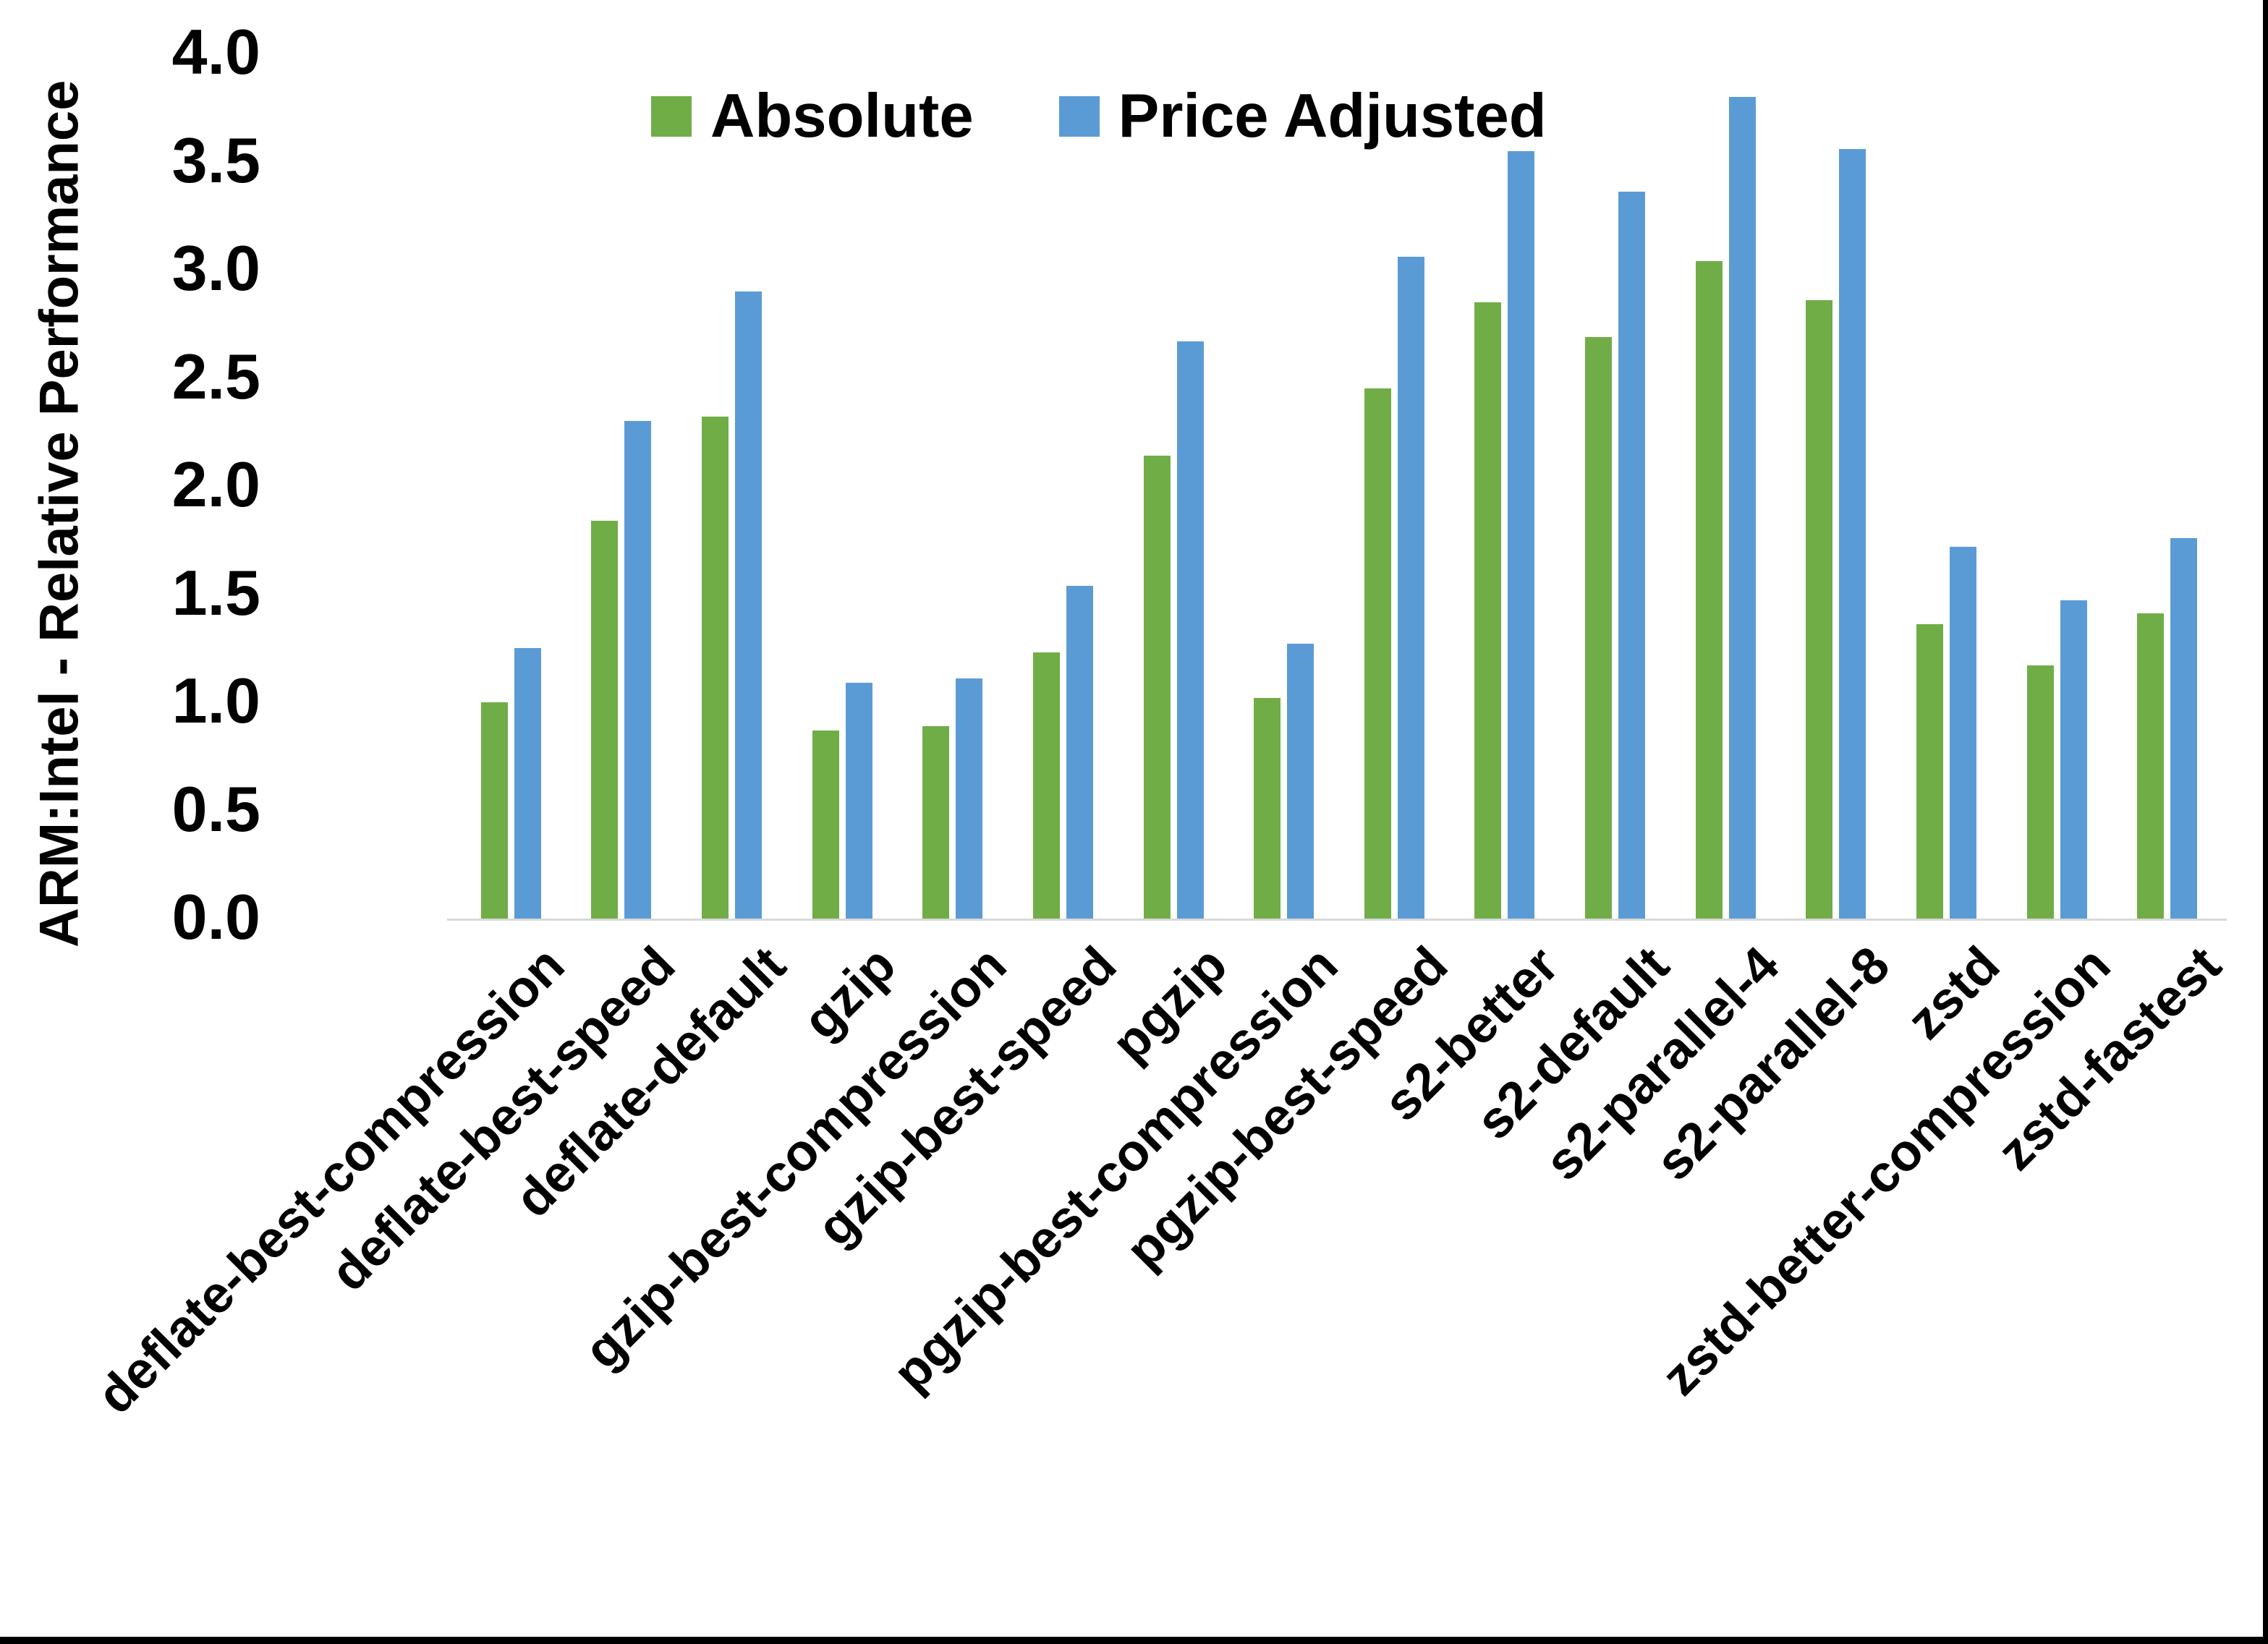 This screenshot has height=1644, width=2268. What do you see at coordinates (216, 917) in the screenshot?
I see `y-axis-tick-label: 0.0` at bounding box center [216, 917].